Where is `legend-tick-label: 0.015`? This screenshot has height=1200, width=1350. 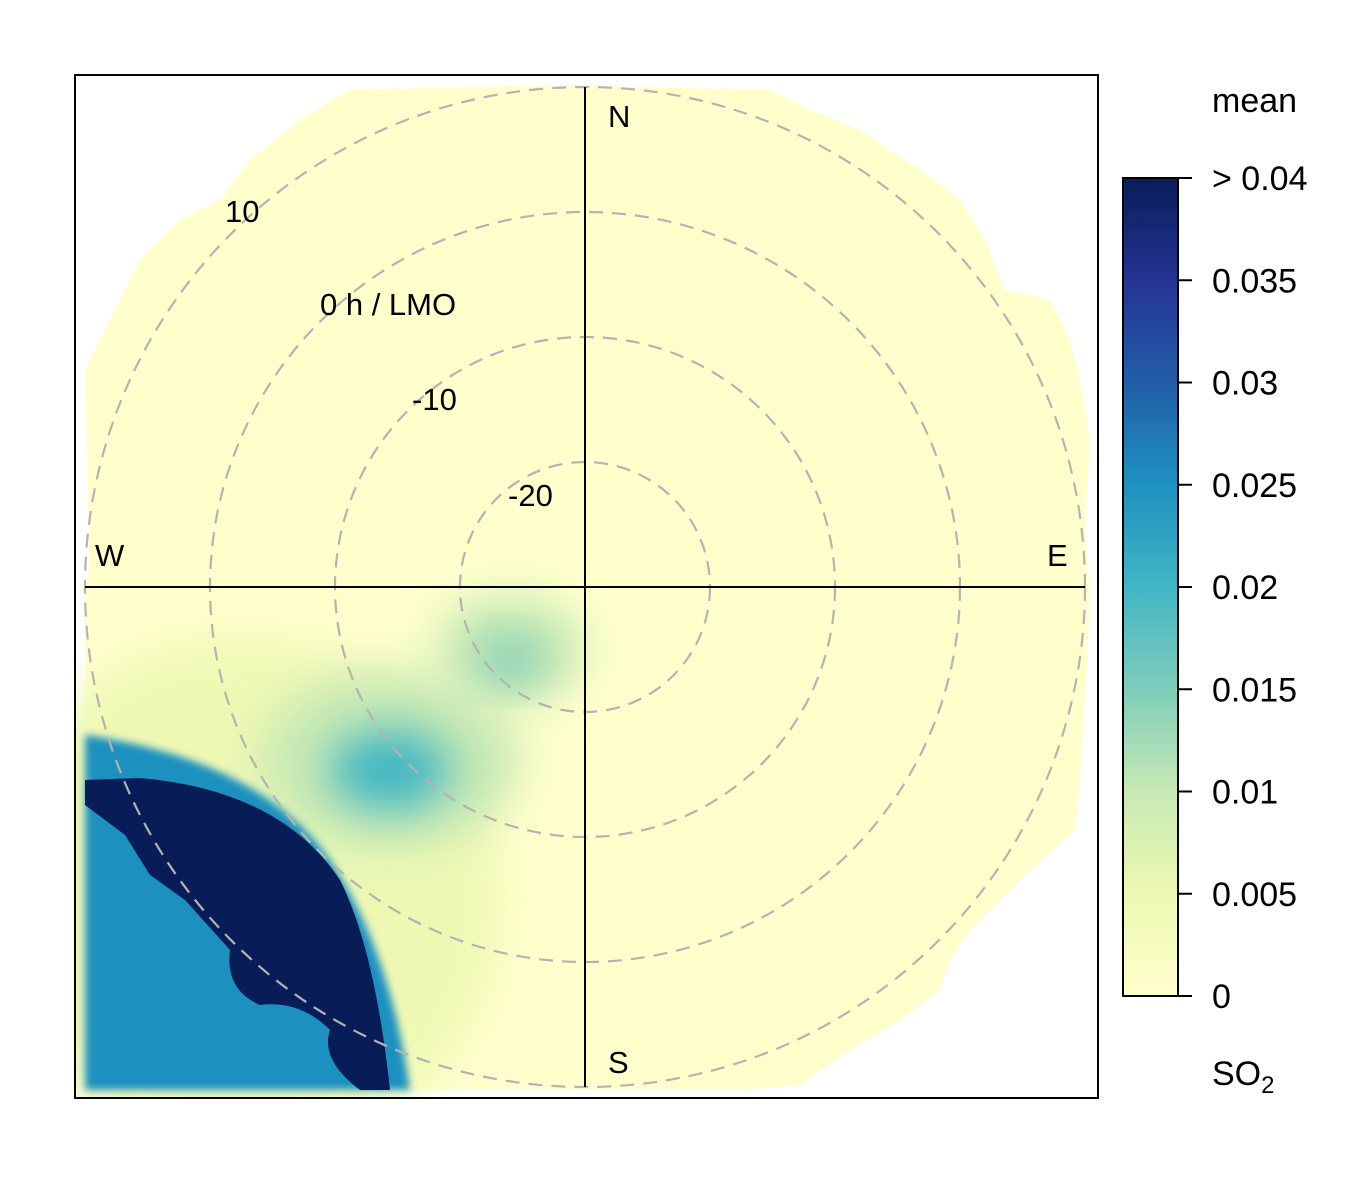 legend-tick-label: 0.015 is located at coordinates (1254, 690).